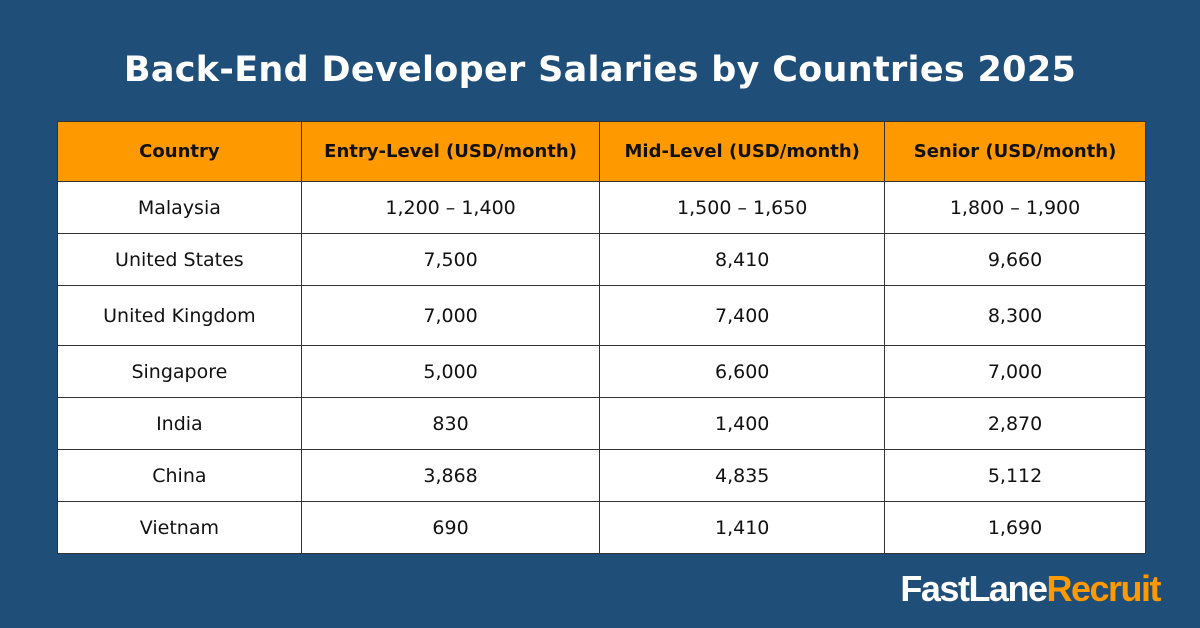 The image size is (1200, 628). What do you see at coordinates (450, 527) in the screenshot?
I see `cell-entry-level: 690` at bounding box center [450, 527].